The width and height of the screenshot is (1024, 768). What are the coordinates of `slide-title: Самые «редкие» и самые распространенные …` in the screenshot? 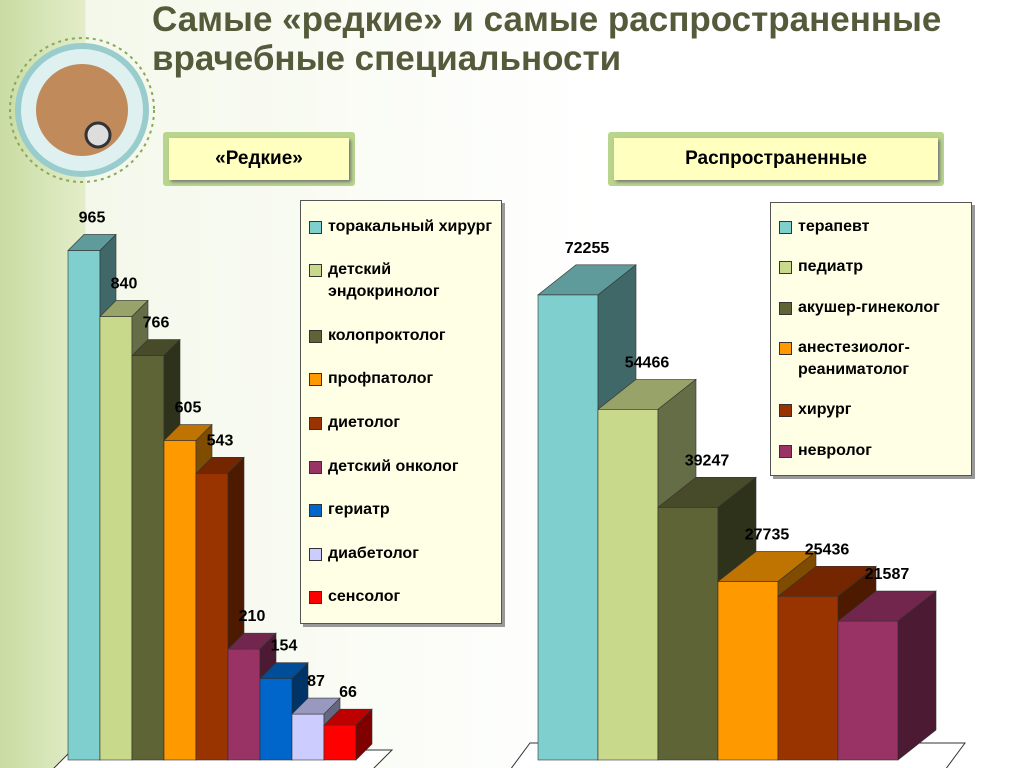 It's located at (547, 39).